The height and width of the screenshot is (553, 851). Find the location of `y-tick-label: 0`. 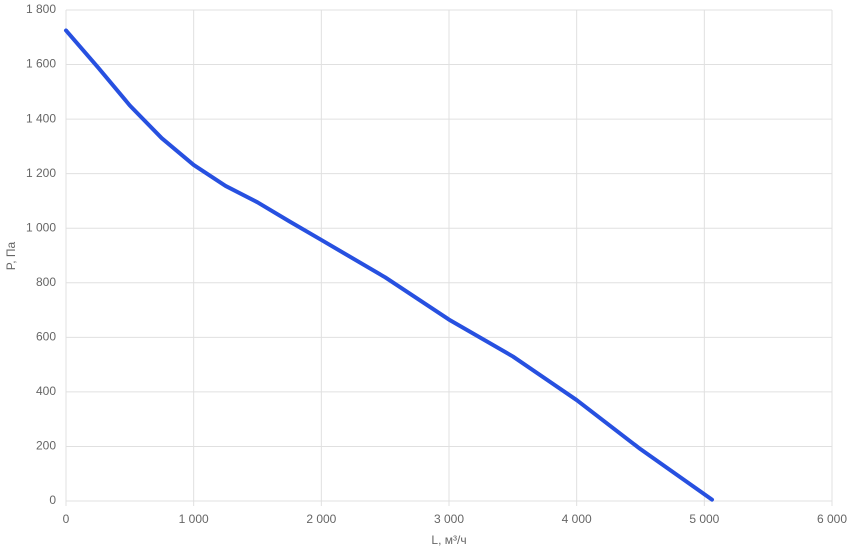

y-tick-label: 0 is located at coordinates (52, 500).